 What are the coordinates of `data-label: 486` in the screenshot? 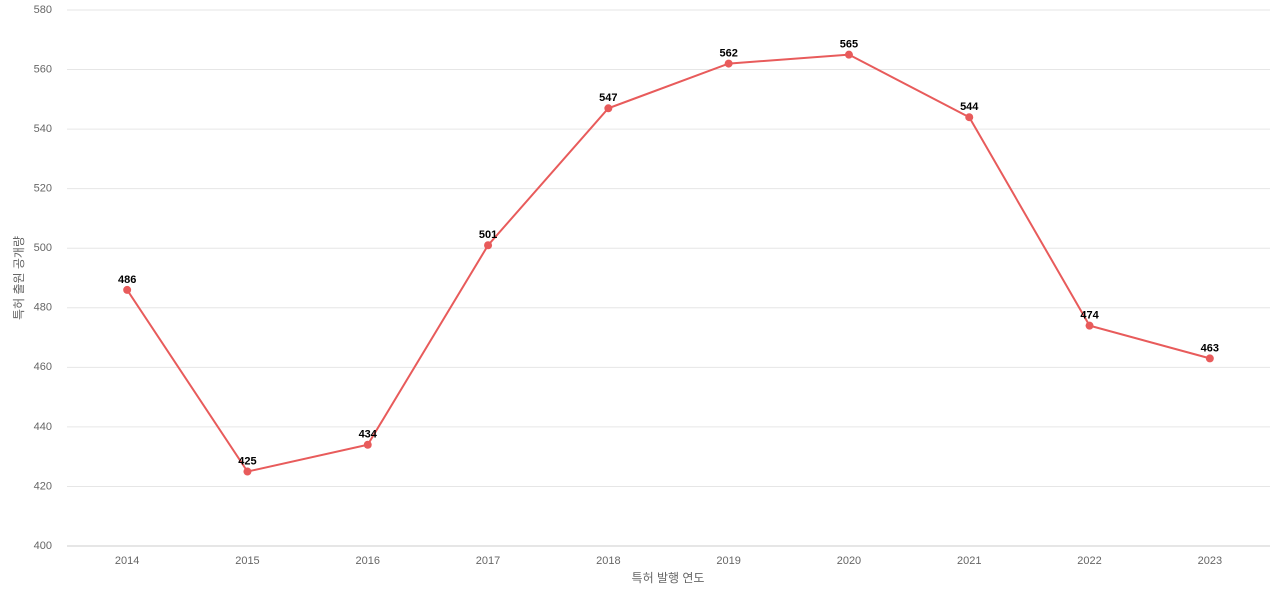 It's located at (127, 280).